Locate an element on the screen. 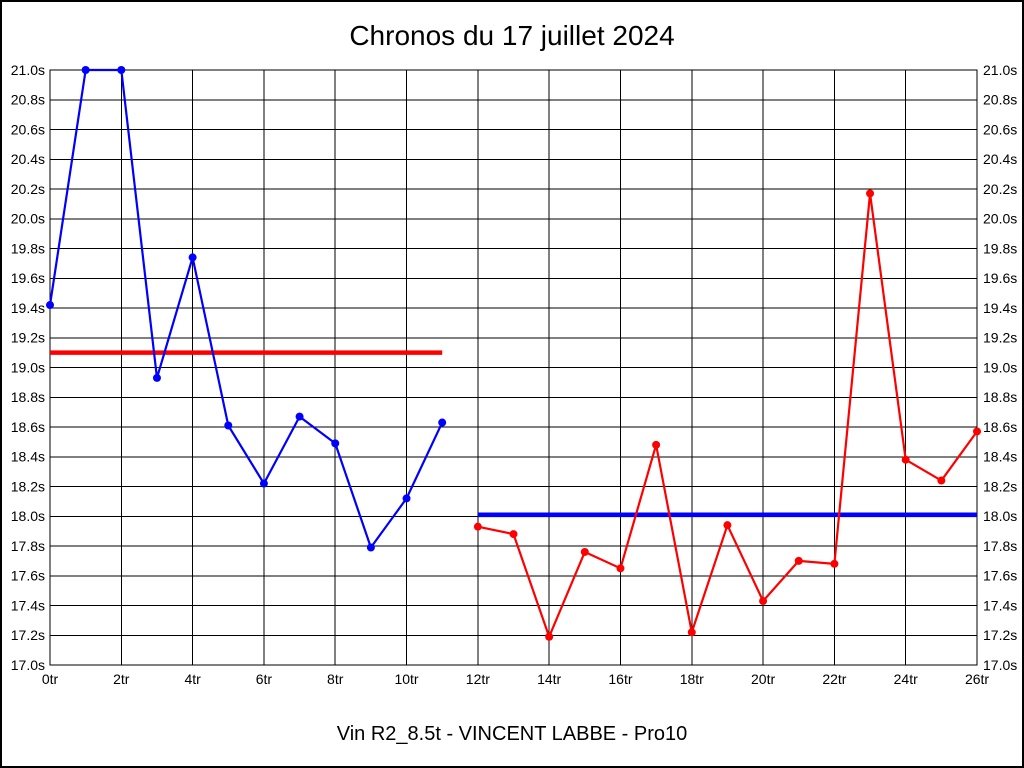 The width and height of the screenshot is (1024, 768). y-tick-label-right: 19.2s is located at coordinates (1000, 338).